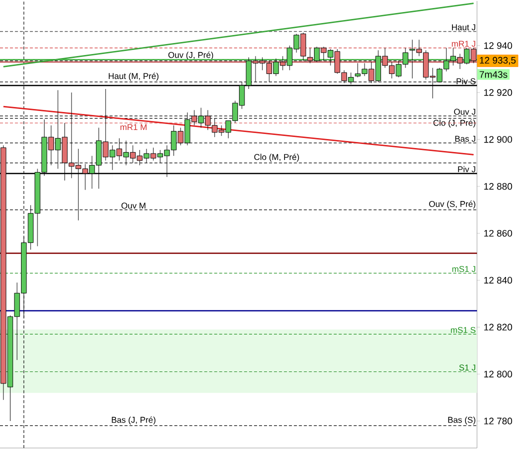  What do you see at coordinates (276, 158) in the screenshot?
I see `ref-line-label: Clo (M, Pré)` at bounding box center [276, 158].